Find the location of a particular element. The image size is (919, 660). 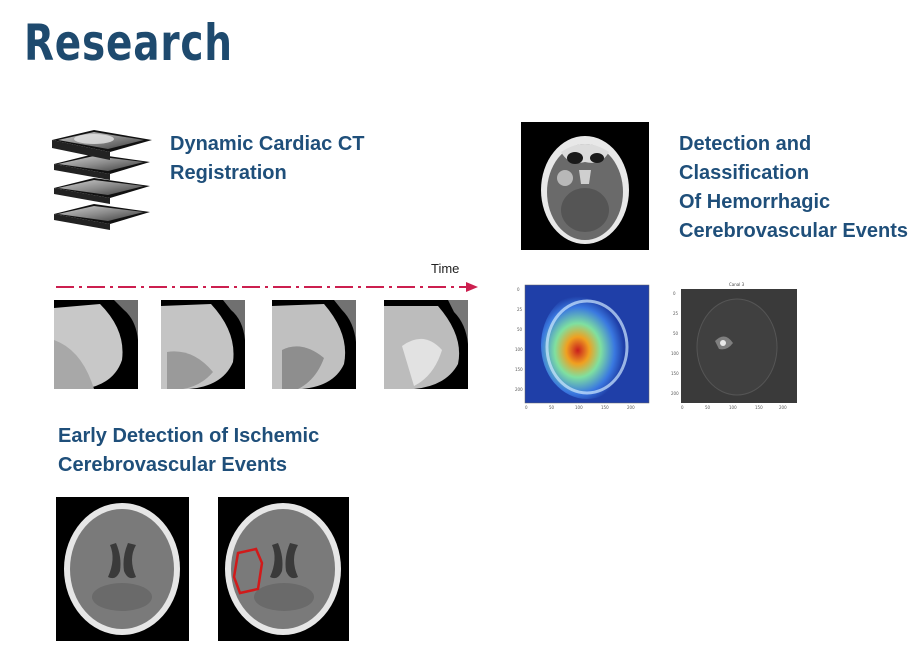

ischemic-ct-image is located at coordinates (122, 569).